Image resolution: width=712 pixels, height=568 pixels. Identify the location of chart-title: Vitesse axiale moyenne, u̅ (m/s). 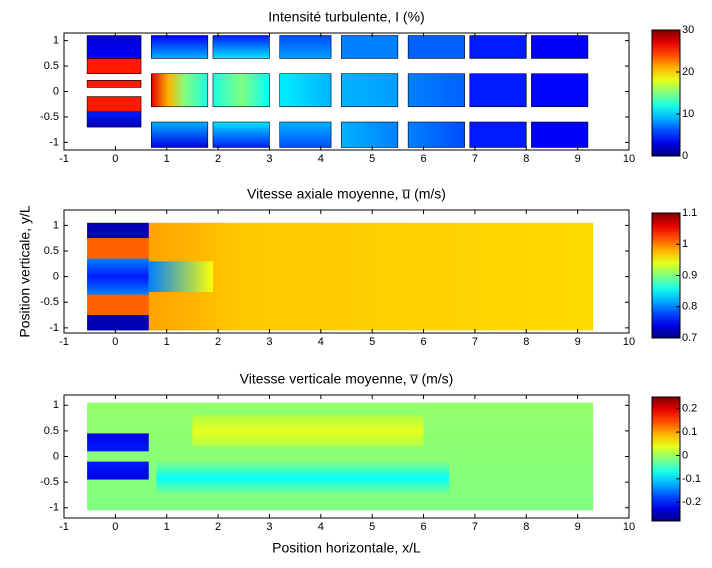
(346, 194).